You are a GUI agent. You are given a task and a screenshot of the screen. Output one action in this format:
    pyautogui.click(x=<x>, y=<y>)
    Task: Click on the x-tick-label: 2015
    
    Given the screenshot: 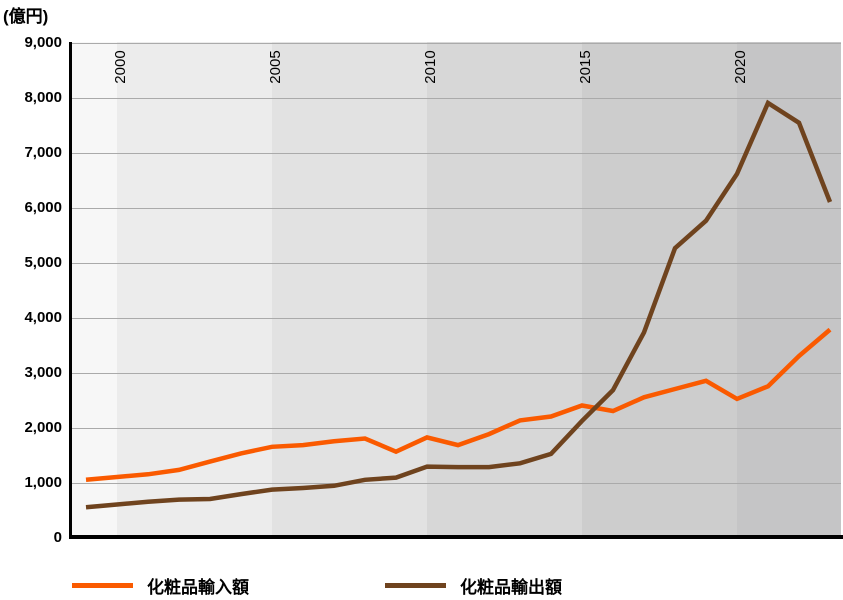 What is the action you would take?
    pyautogui.click(x=585, y=67)
    